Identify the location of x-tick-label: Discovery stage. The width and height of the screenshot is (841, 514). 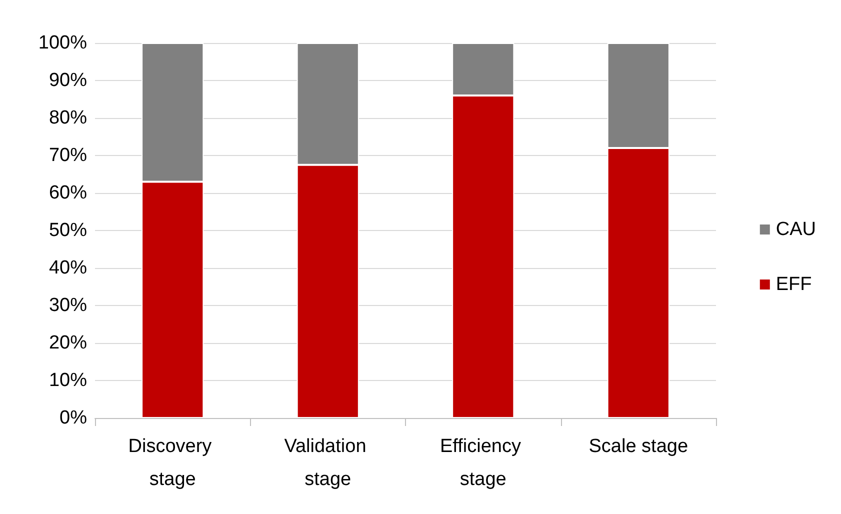
(172, 463).